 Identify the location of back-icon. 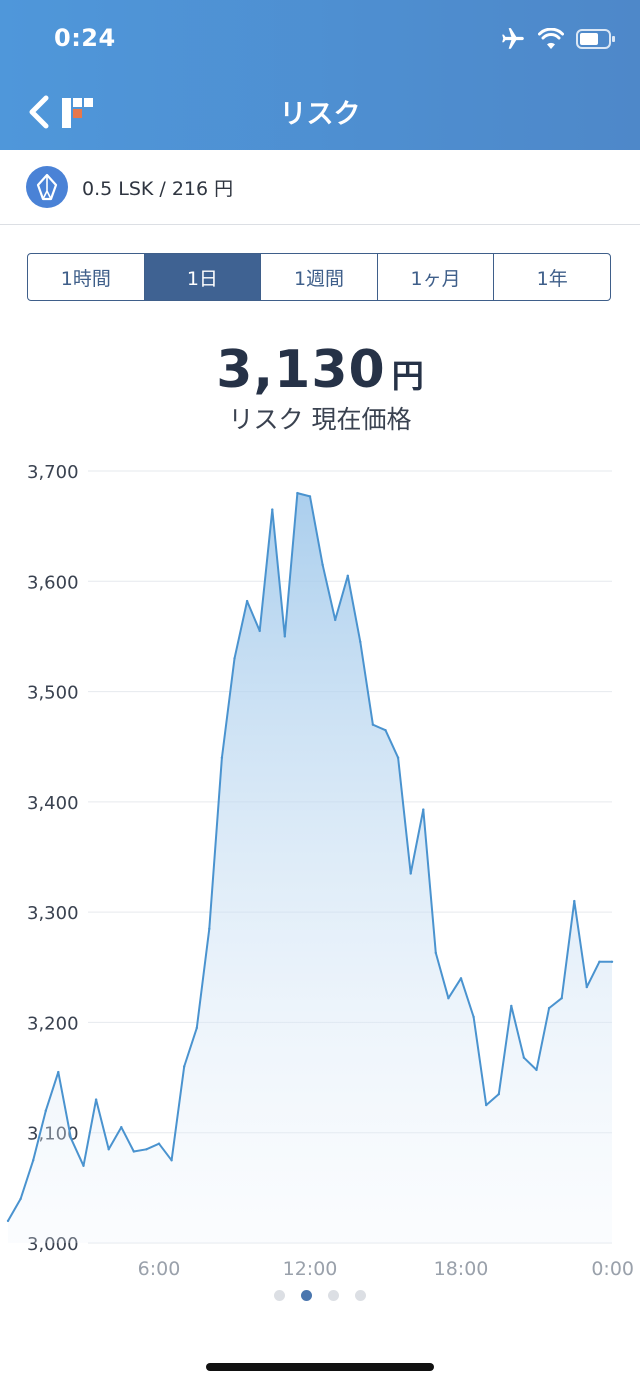
(39, 112).